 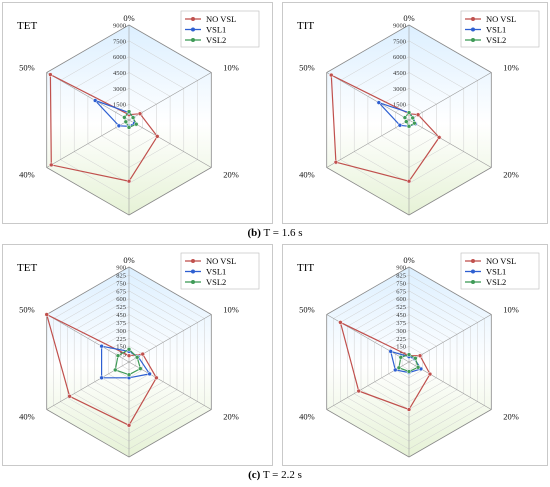 What do you see at coordinates (401, 323) in the screenshot?
I see `tick-label: 375` at bounding box center [401, 323].